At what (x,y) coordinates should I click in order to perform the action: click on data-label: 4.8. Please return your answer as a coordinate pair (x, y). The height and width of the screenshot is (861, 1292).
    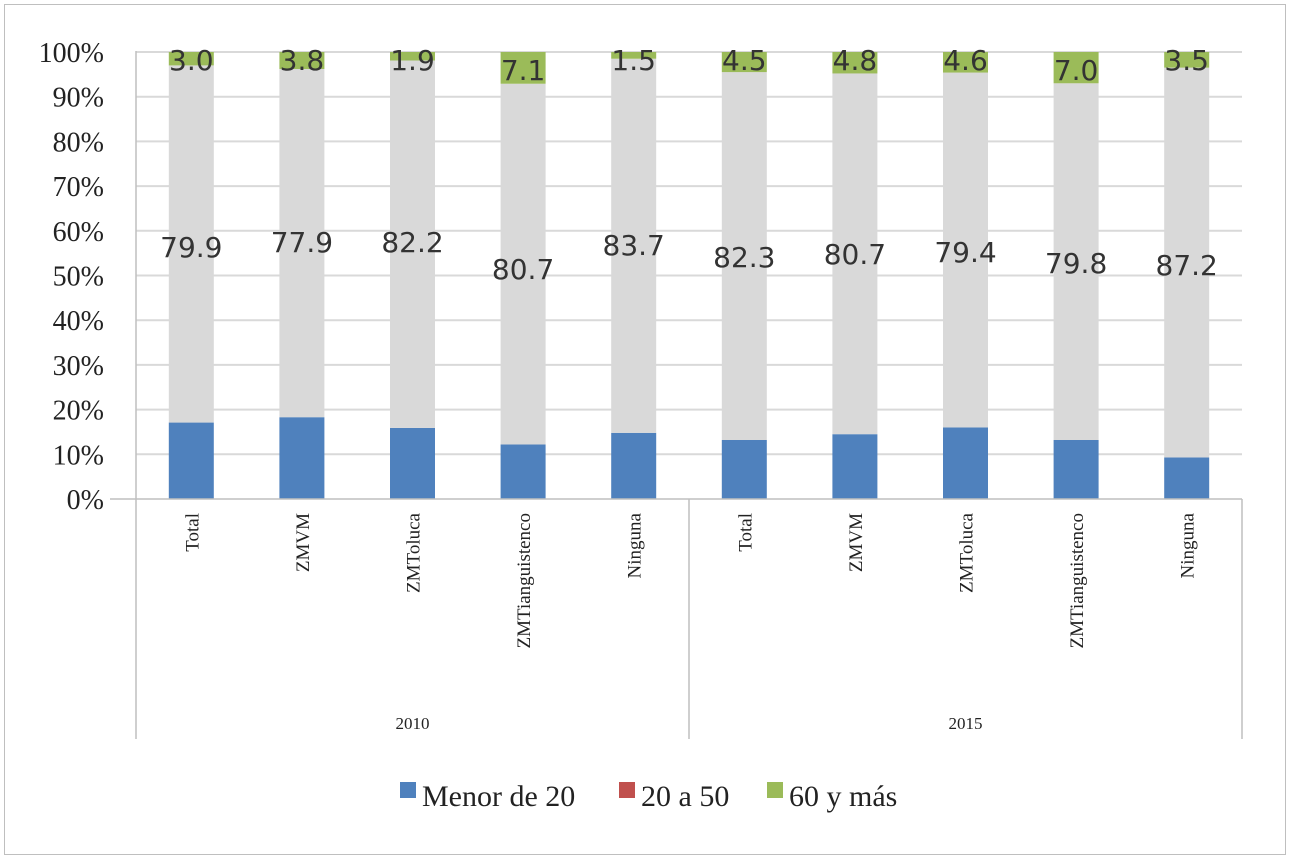
    Looking at the image, I should click on (855, 60).